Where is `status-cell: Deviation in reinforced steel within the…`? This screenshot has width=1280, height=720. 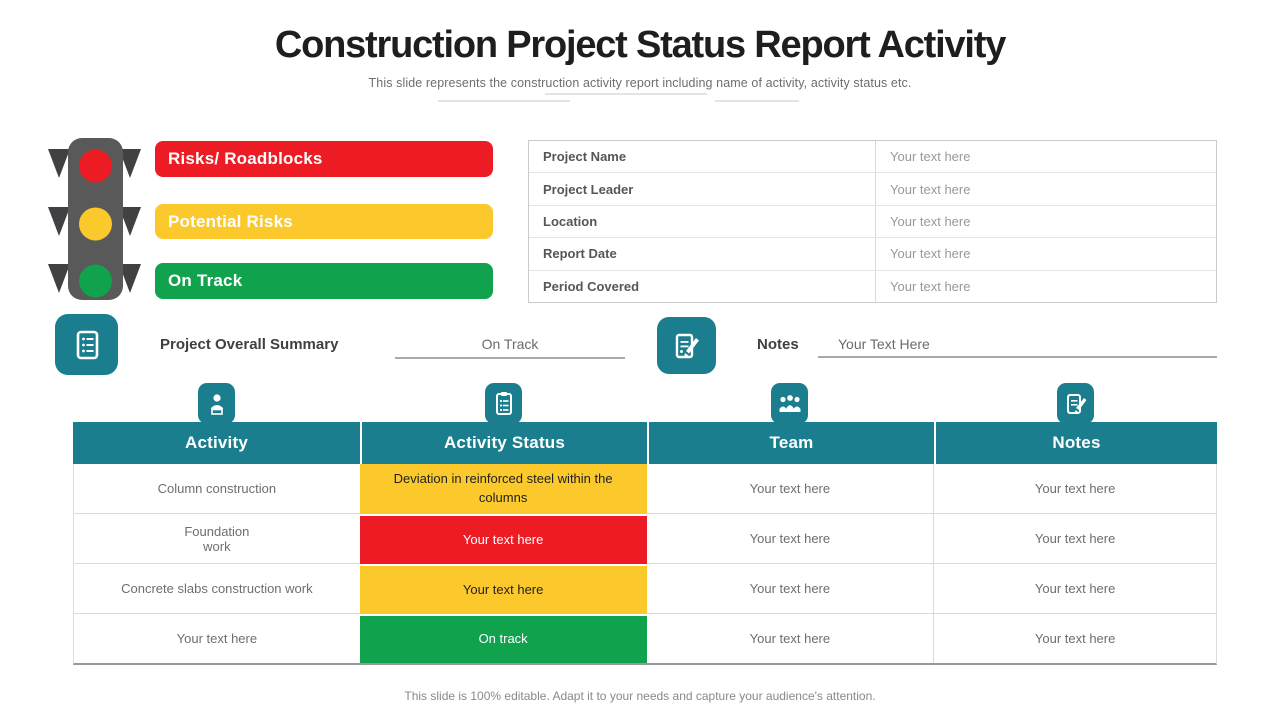
status-cell: Deviation in reinforced steel within the… is located at coordinates (503, 489).